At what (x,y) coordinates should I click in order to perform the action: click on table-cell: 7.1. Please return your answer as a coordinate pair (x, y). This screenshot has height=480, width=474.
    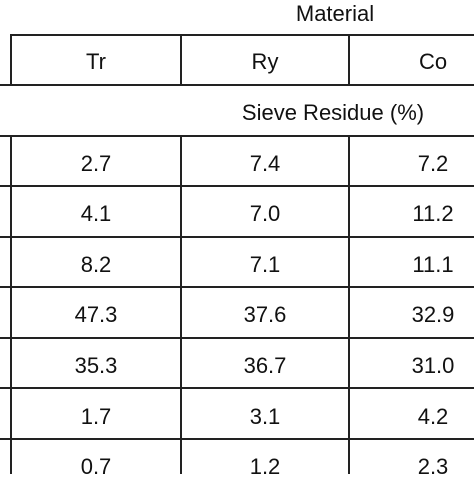
    Looking at the image, I should click on (265, 264).